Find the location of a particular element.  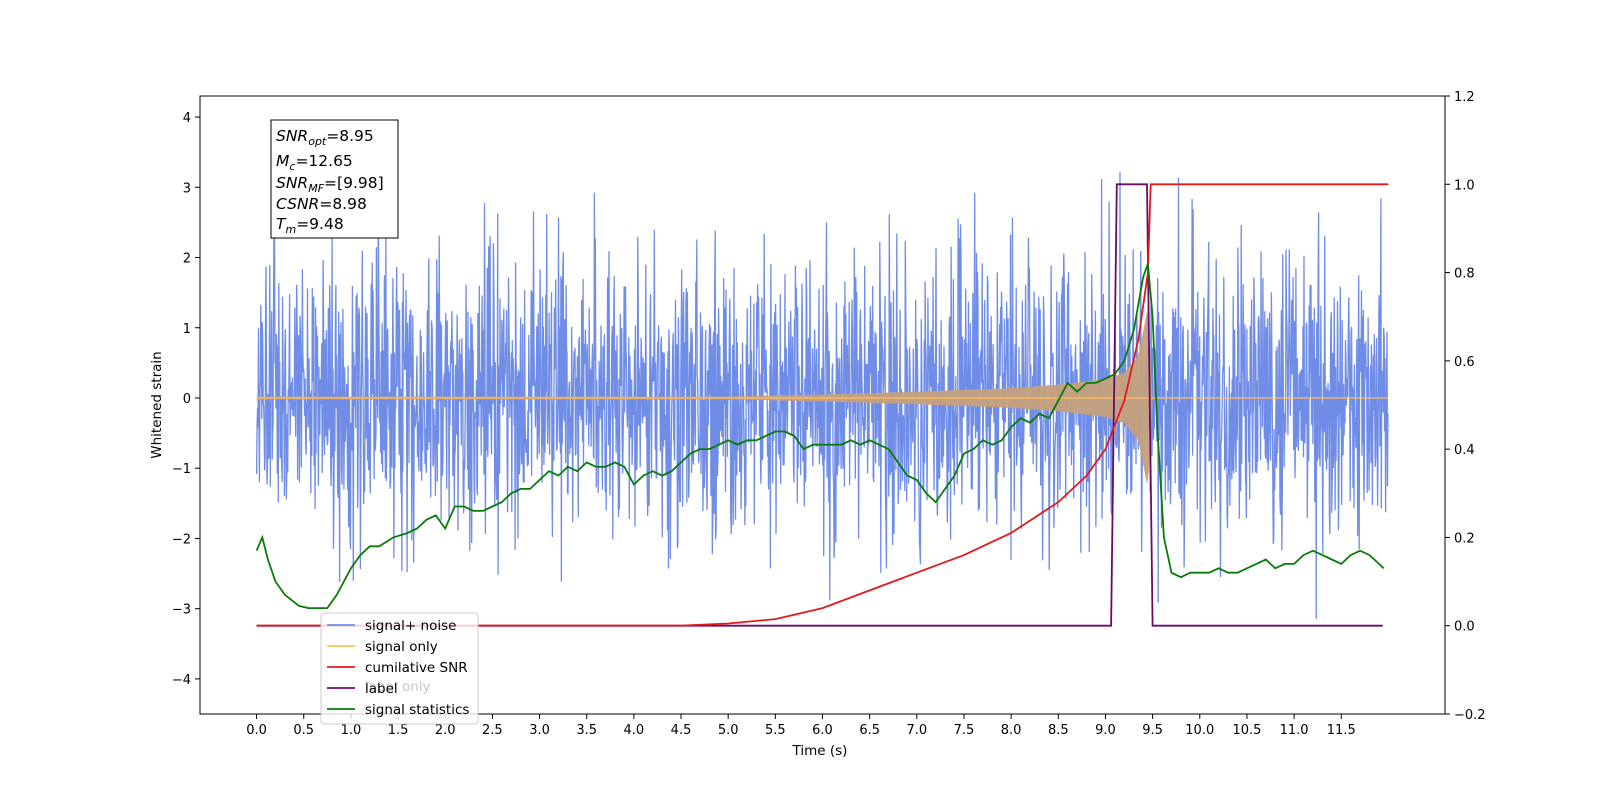

y-axis-right: 1.2 1.0 0.8 0.6 0.4 0.2 0.0 −0.2 is located at coordinates (1465, 406).